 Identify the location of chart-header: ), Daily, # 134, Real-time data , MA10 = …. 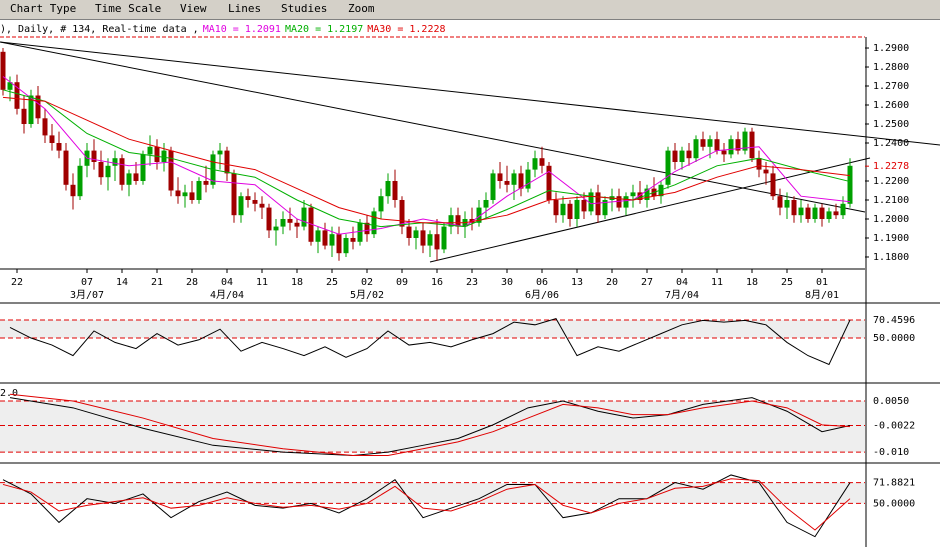
(223, 29).